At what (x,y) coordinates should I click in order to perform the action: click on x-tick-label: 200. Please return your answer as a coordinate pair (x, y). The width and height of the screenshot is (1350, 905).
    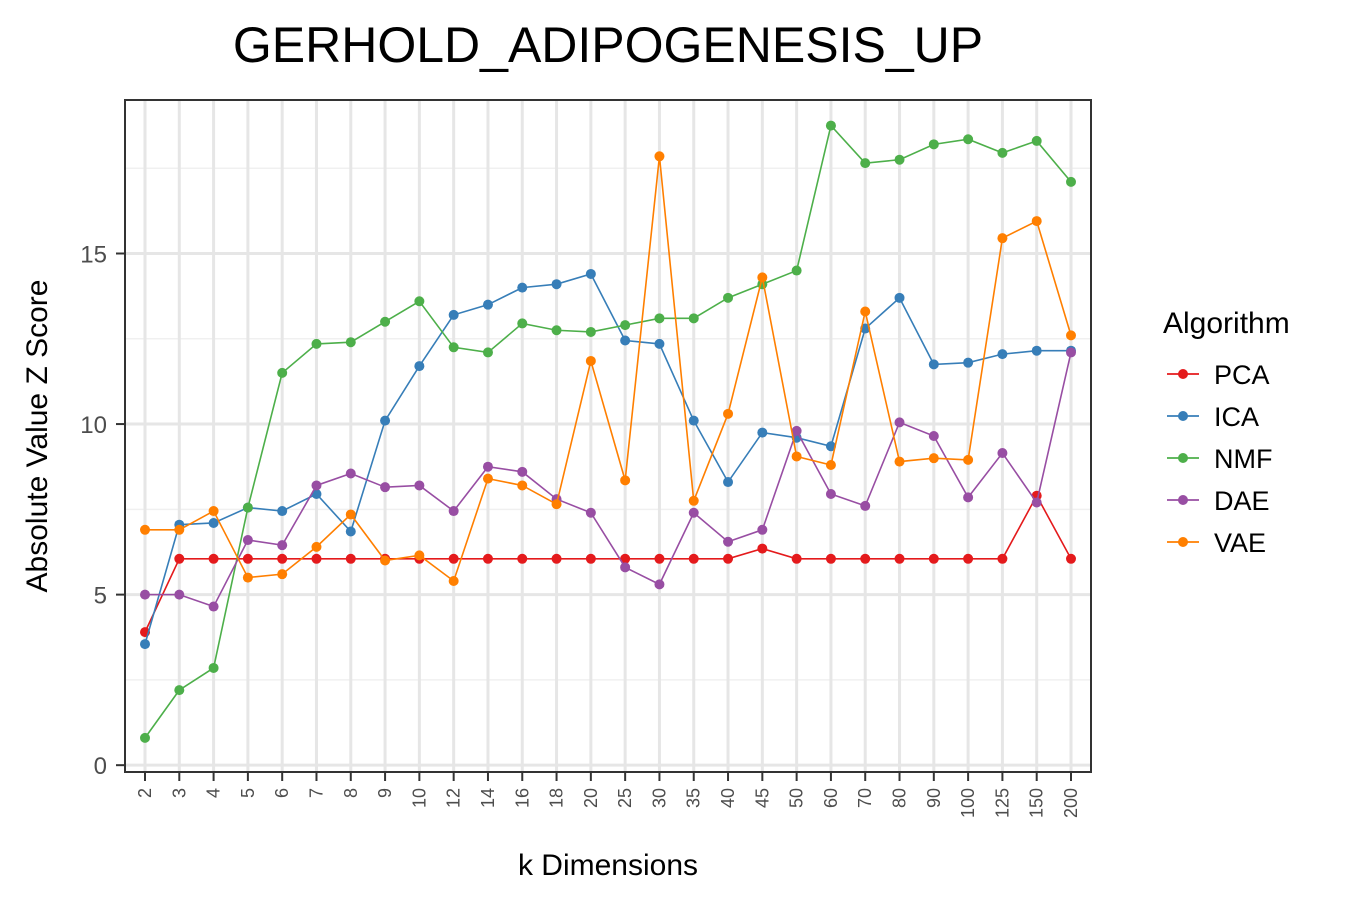
    Looking at the image, I should click on (1071, 803).